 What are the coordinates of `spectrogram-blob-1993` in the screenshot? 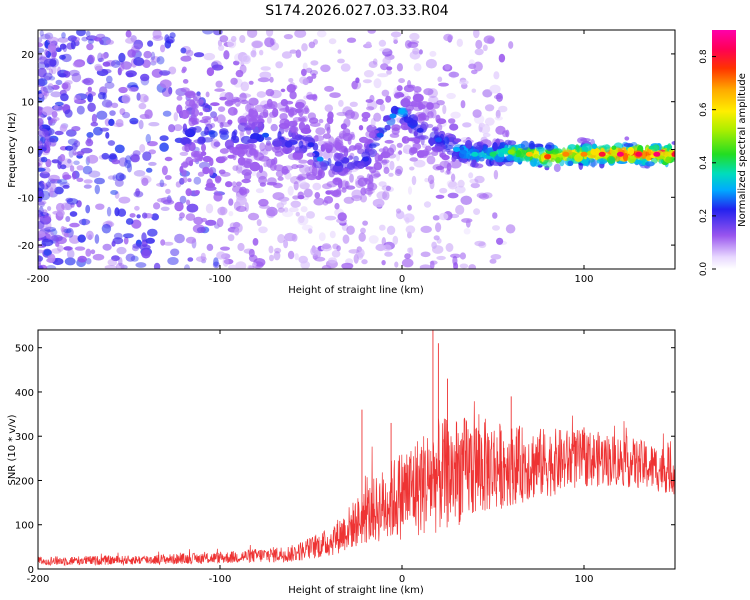 It's located at (387, 127).